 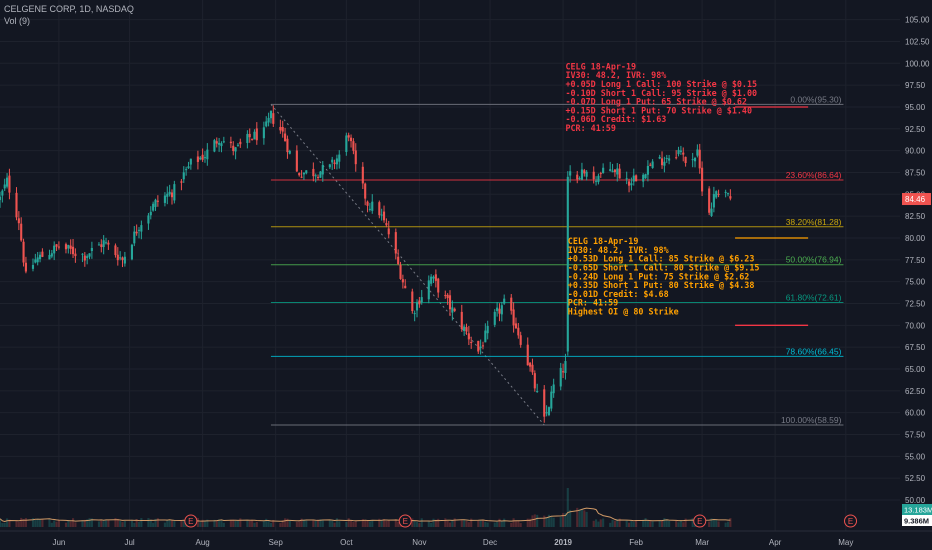 What do you see at coordinates (600, 66) in the screenshot?
I see `annotation-line: CELG 18-Apr-19` at bounding box center [600, 66].